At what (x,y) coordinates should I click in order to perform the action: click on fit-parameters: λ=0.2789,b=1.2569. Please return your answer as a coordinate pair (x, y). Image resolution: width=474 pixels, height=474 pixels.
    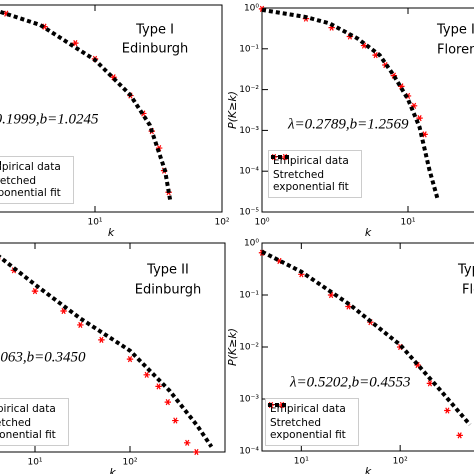
    Looking at the image, I should click on (348, 124).